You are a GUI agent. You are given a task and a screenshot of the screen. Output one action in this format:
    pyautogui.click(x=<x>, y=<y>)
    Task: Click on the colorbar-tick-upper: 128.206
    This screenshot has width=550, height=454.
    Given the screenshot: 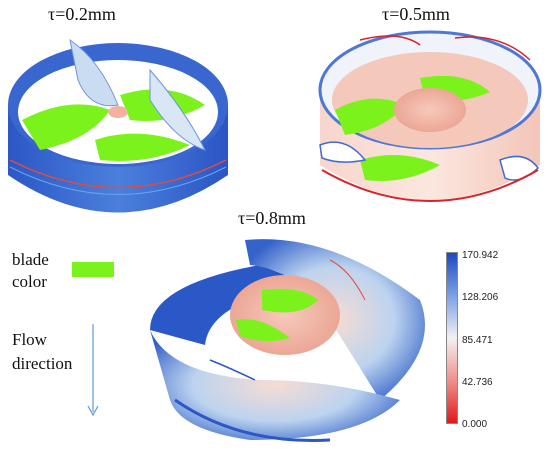 What is the action you would take?
    pyautogui.click(x=480, y=297)
    